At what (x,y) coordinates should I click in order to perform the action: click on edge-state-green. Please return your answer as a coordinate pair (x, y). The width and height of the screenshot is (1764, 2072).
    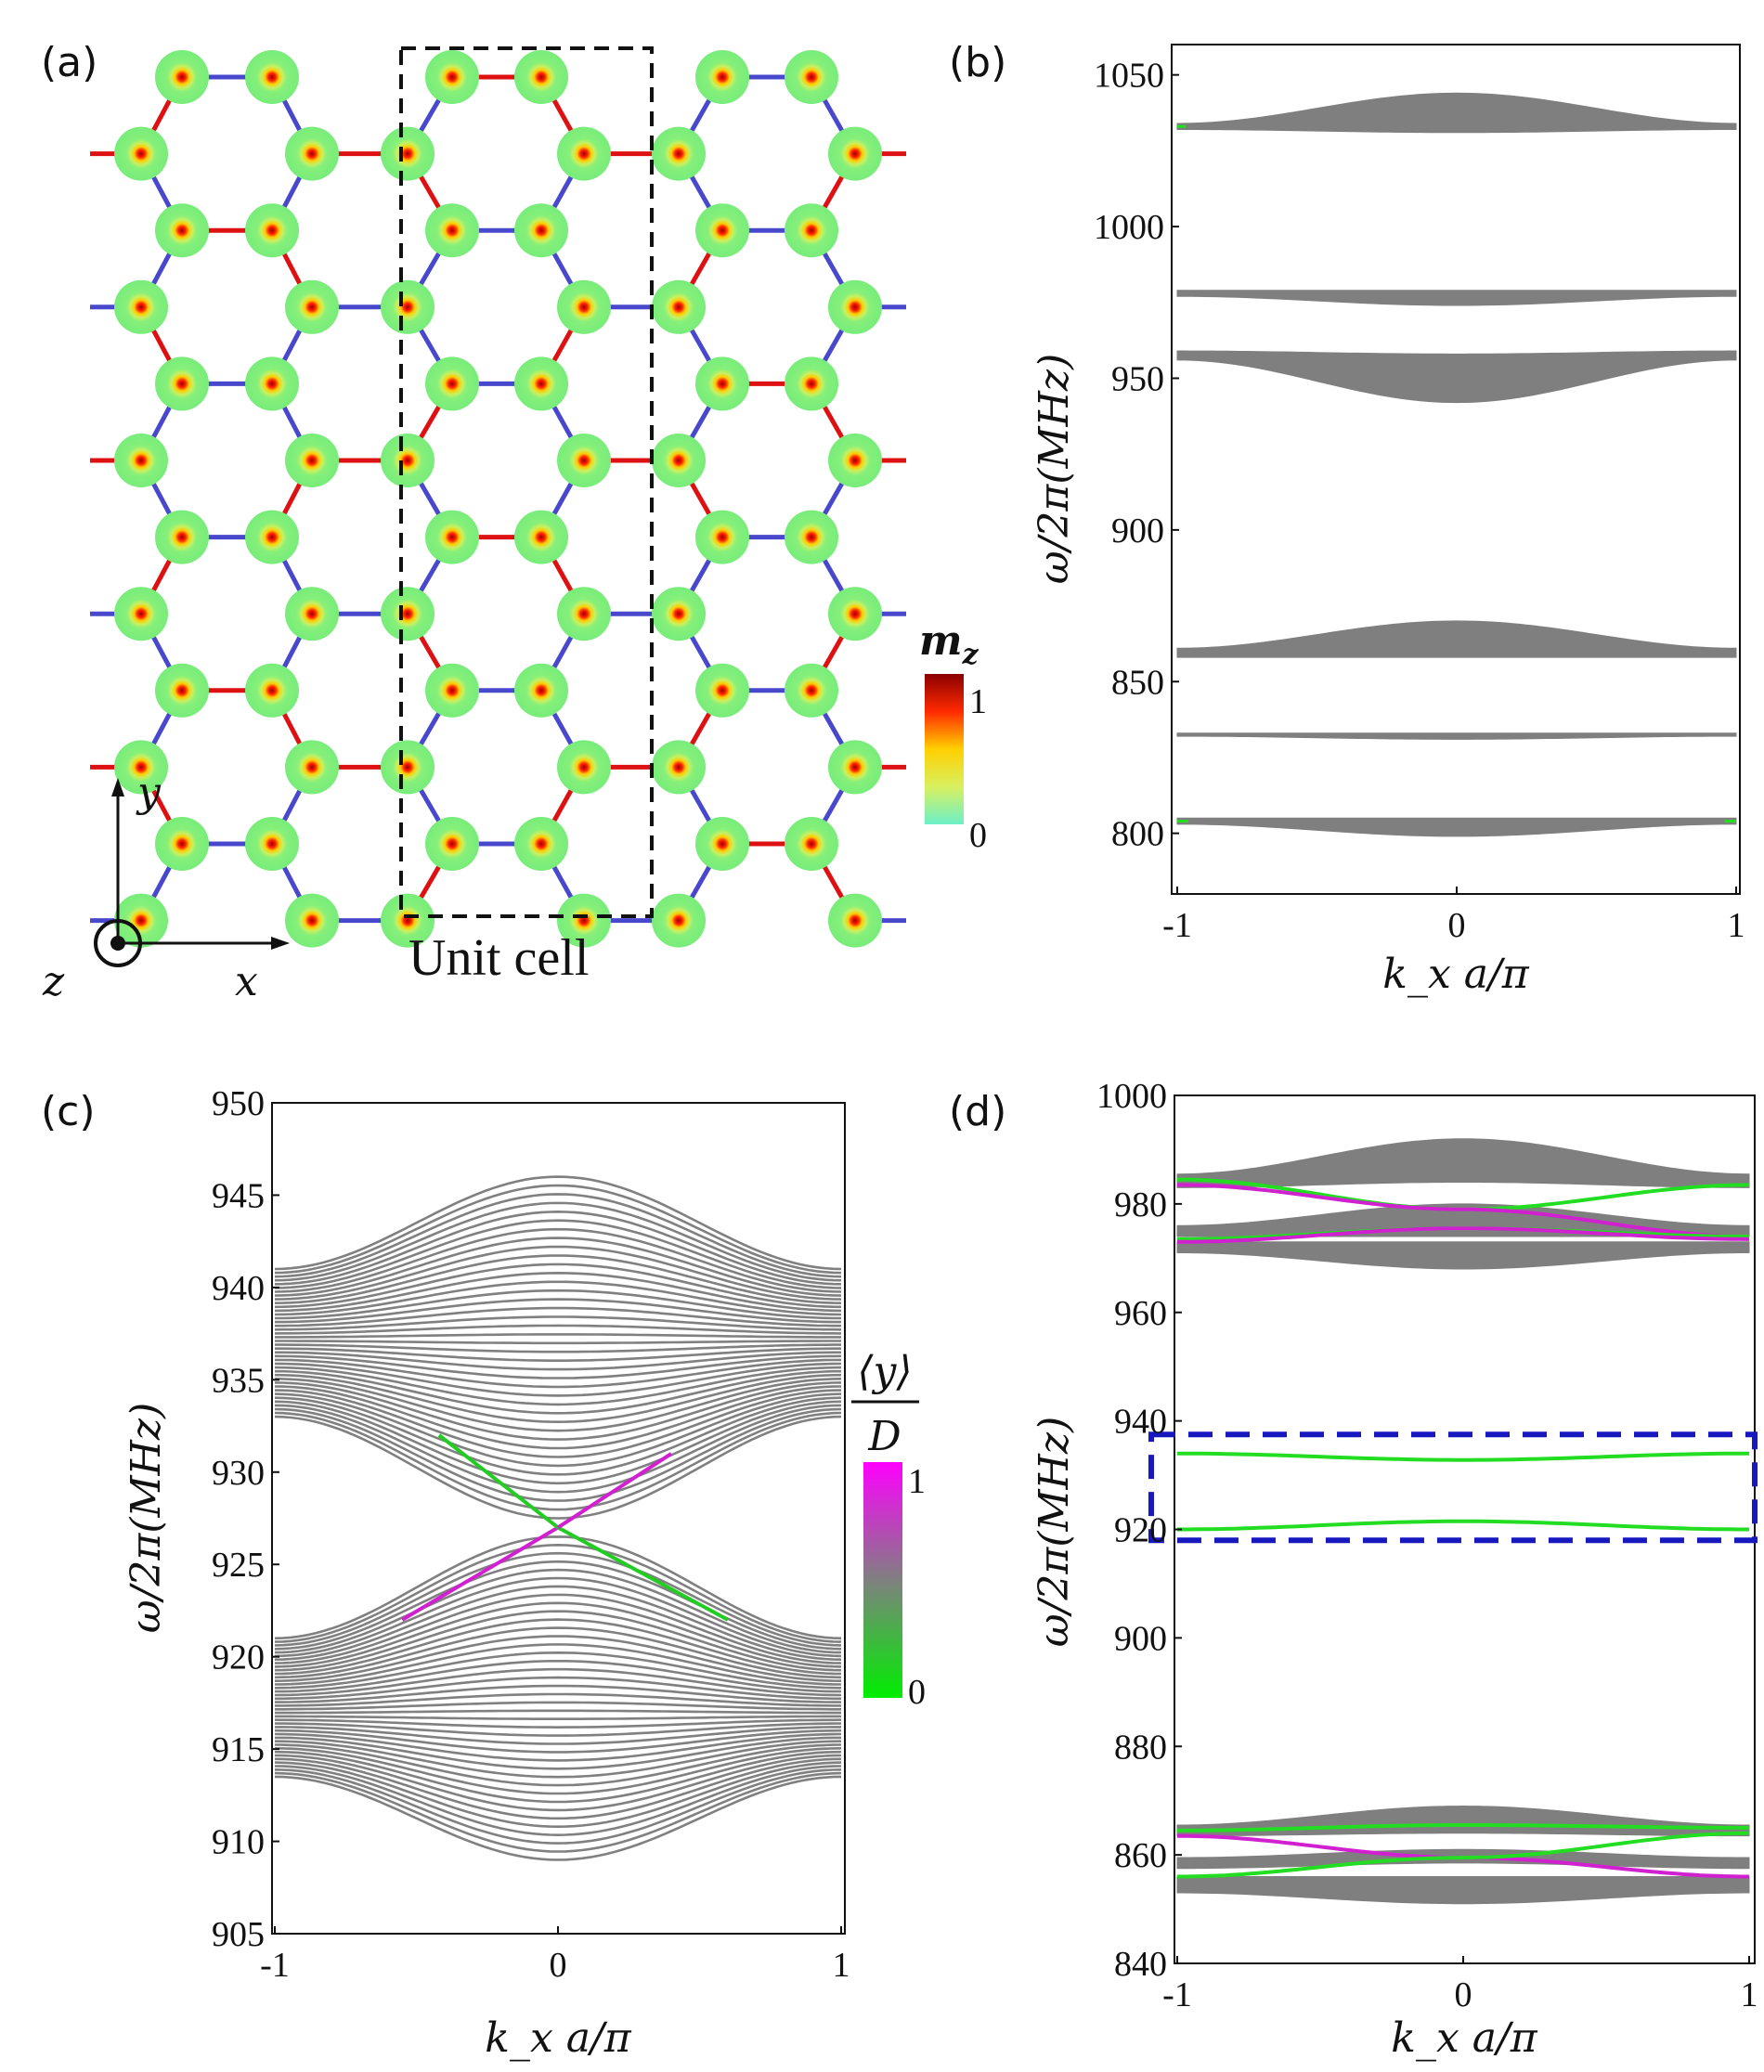
    Looking at the image, I should click on (643, 1574).